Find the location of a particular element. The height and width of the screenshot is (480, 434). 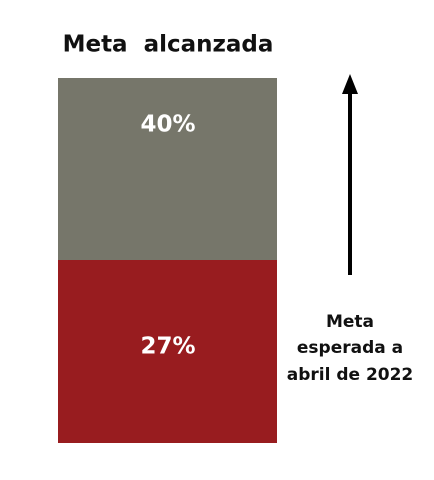

annotation-line: Meta is located at coordinates (350, 322).